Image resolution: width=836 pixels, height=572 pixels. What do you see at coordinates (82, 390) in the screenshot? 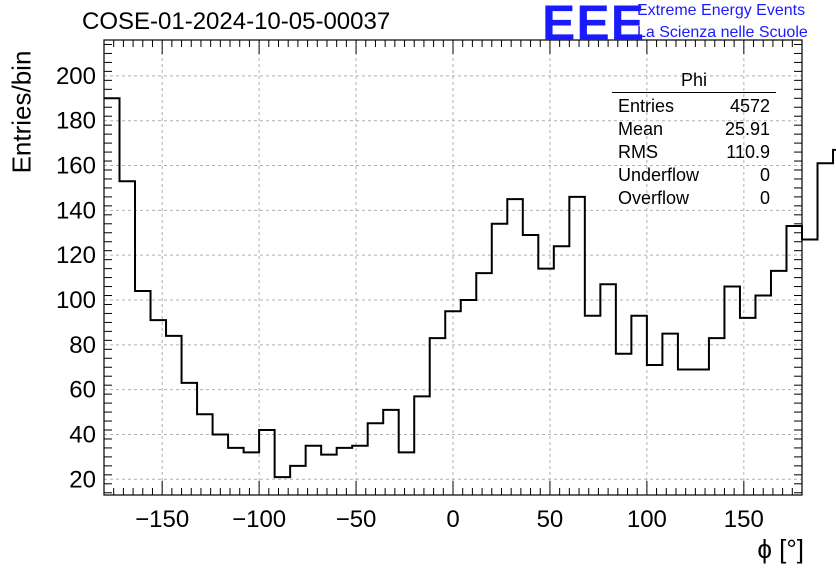
I see `y-tick-label: 60` at bounding box center [82, 390].